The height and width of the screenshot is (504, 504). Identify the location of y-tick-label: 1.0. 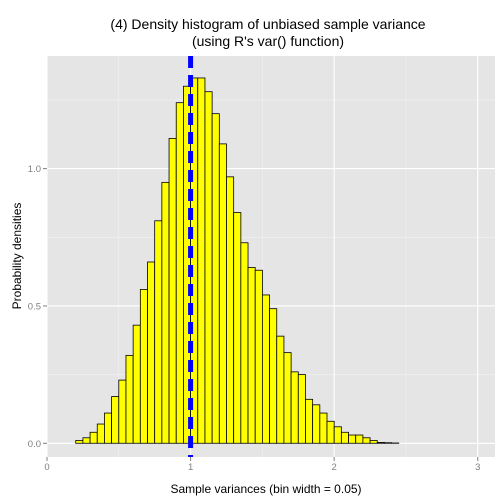
(34, 169).